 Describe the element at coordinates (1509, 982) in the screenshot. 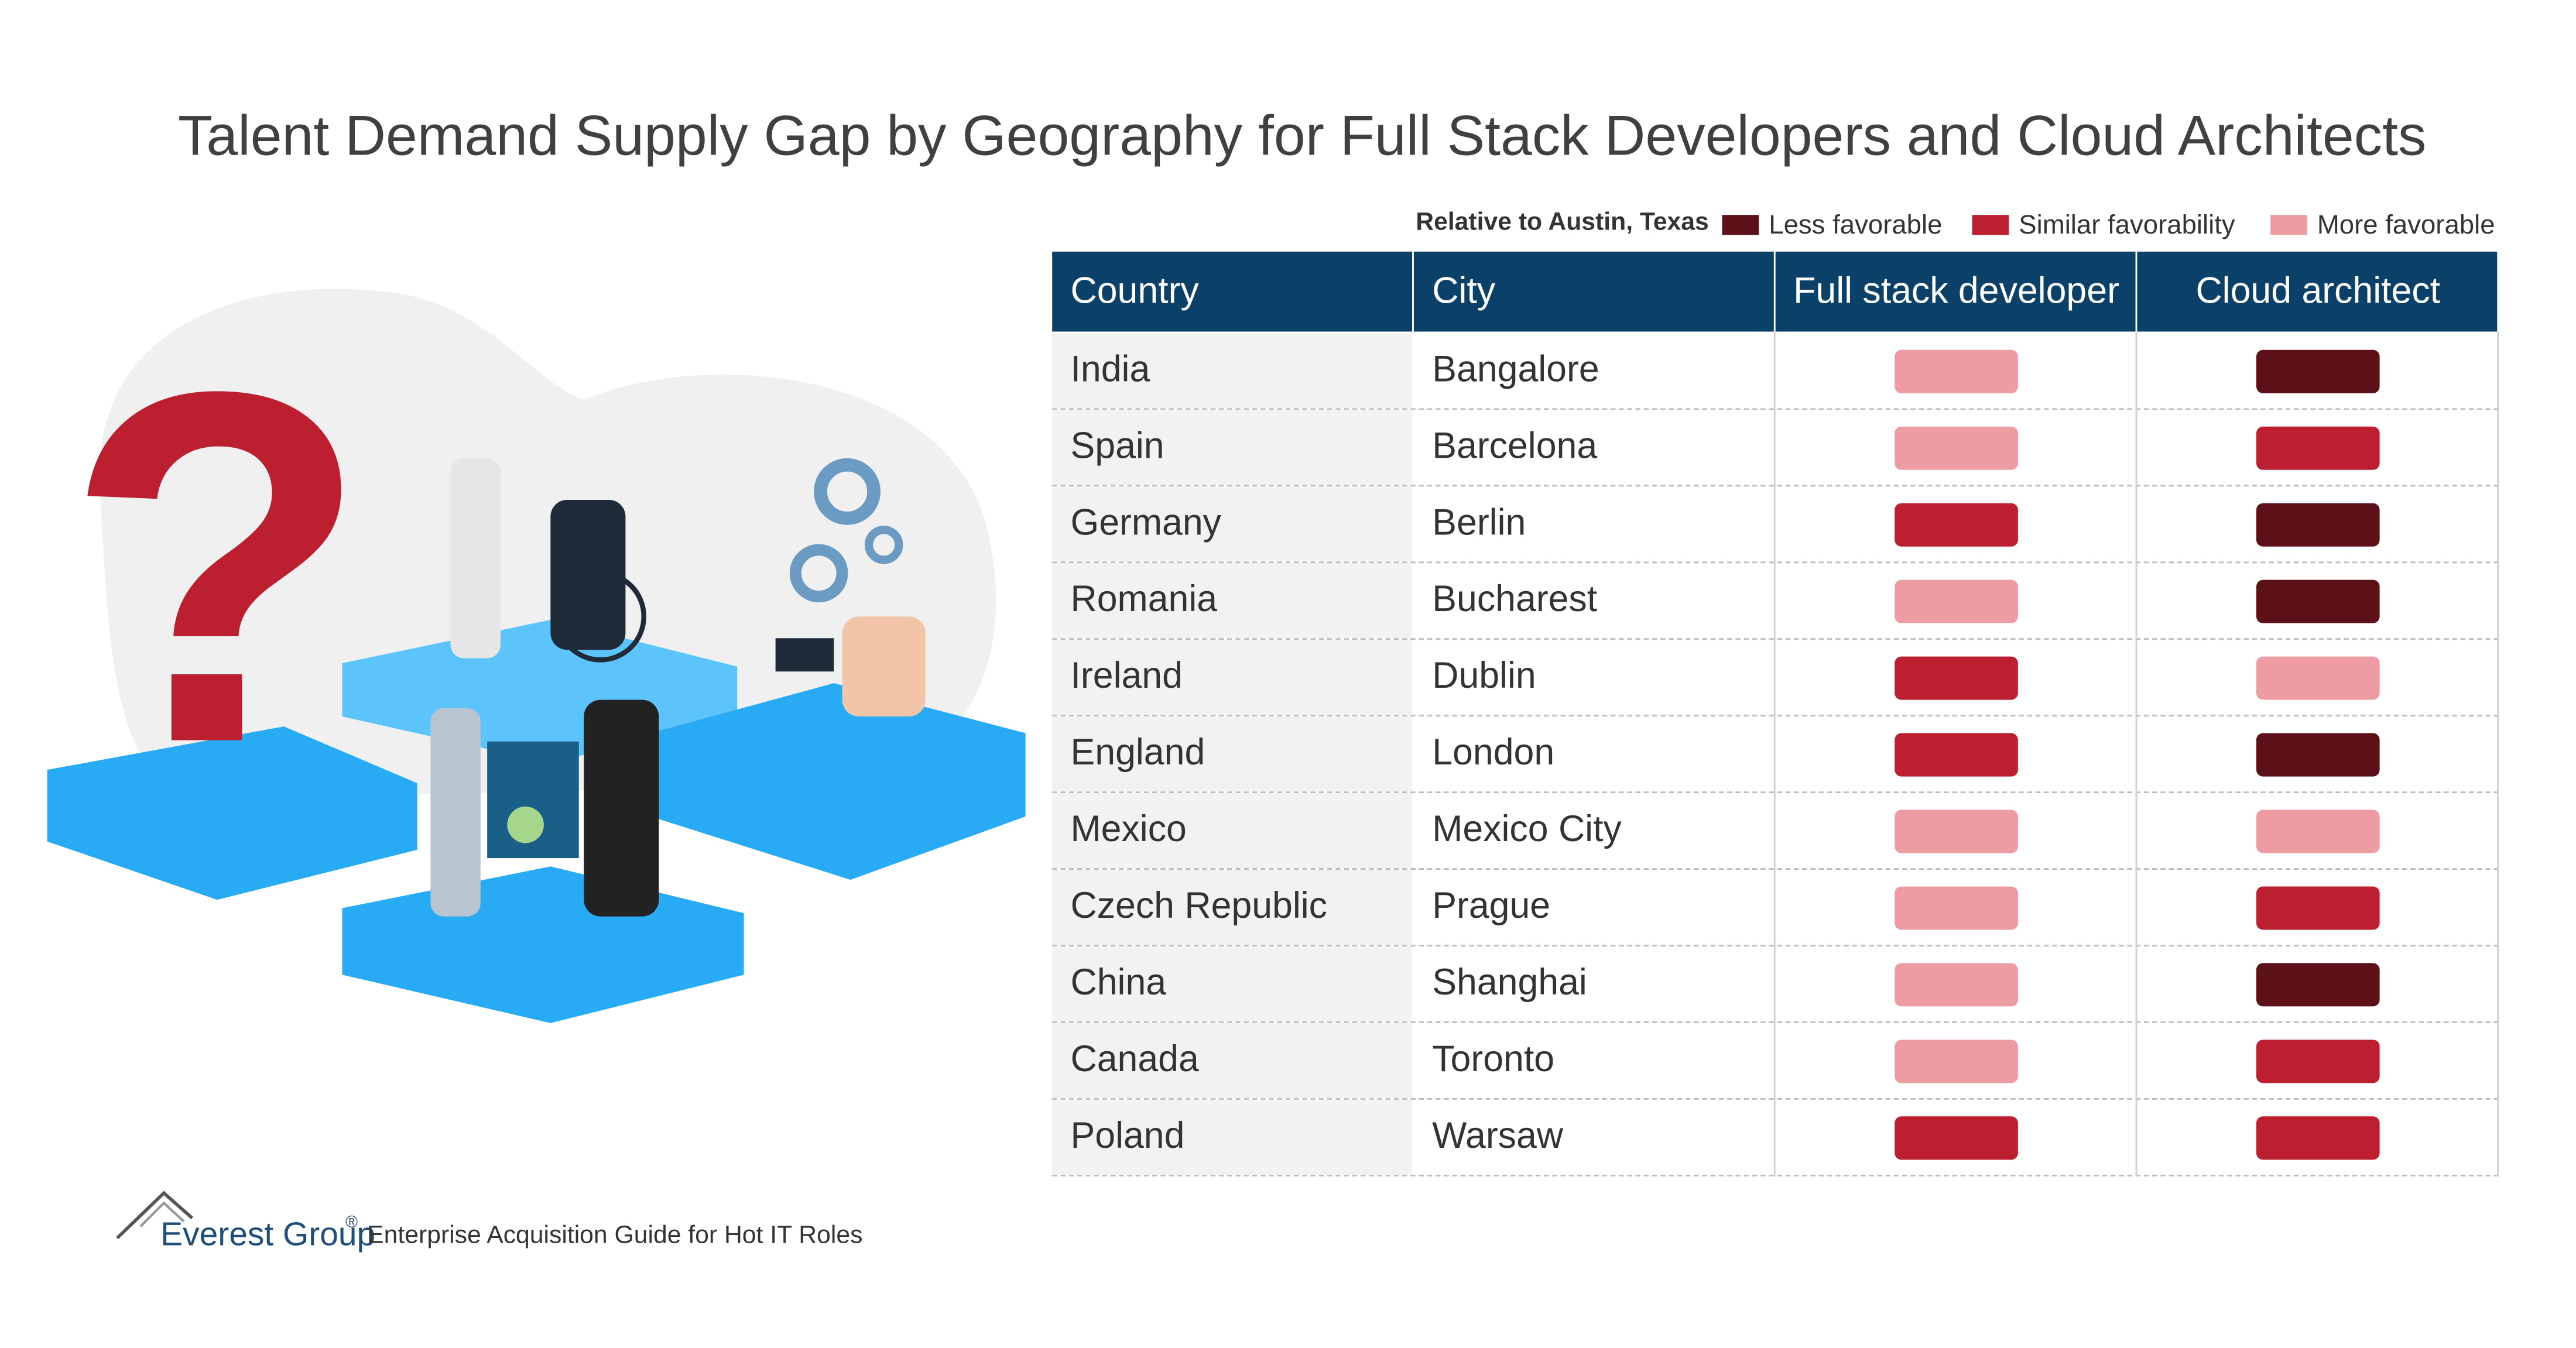

I see `city: Shanghai` at that location.